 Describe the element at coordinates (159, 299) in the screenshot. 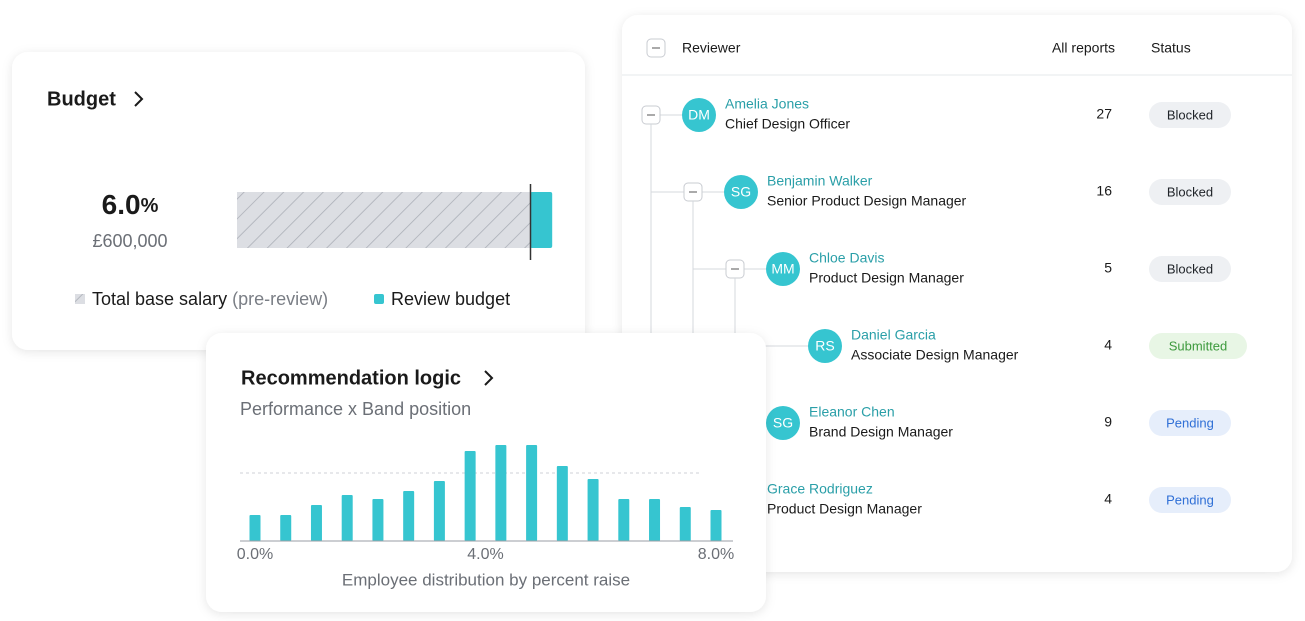

I see `legend-salary-label: Total base salary` at that location.